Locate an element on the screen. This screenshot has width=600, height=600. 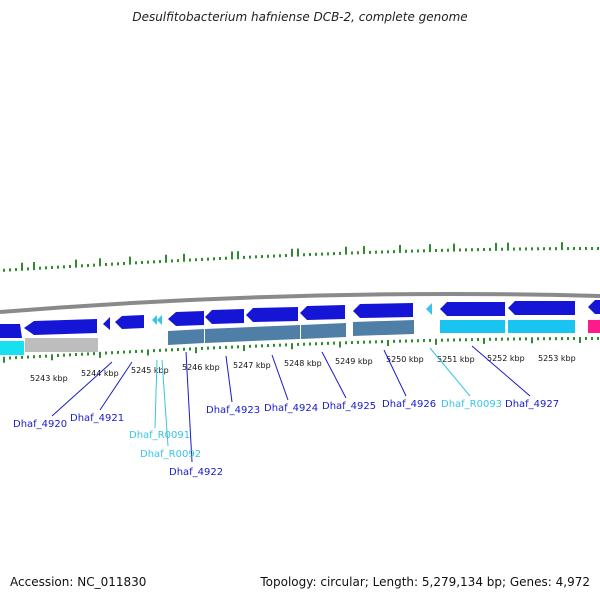
feature-track is located at coordinates (300, 327).